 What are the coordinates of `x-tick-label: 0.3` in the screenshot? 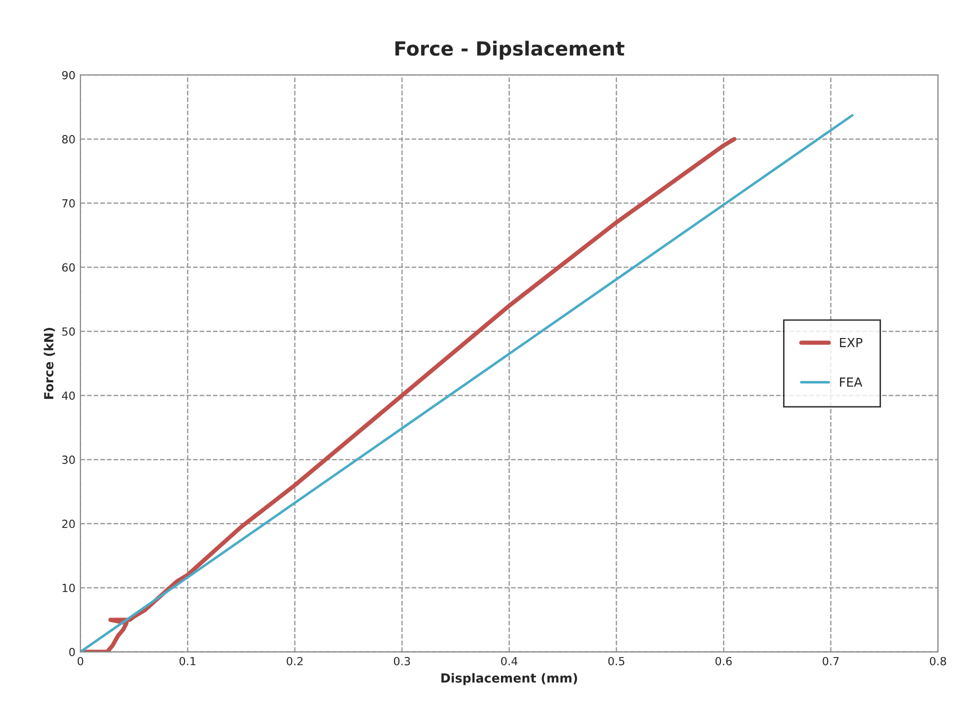 It's located at (402, 661).